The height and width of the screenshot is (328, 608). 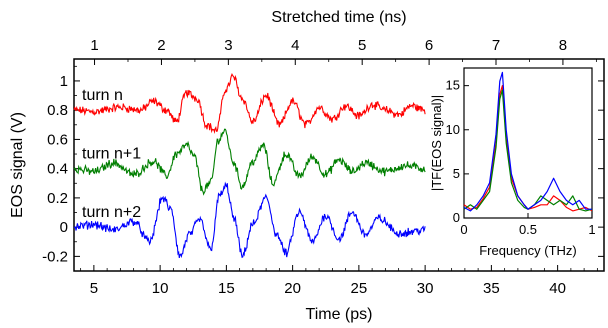 What do you see at coordinates (160, 288) in the screenshot?
I see `x-tick-label: 10` at bounding box center [160, 288].